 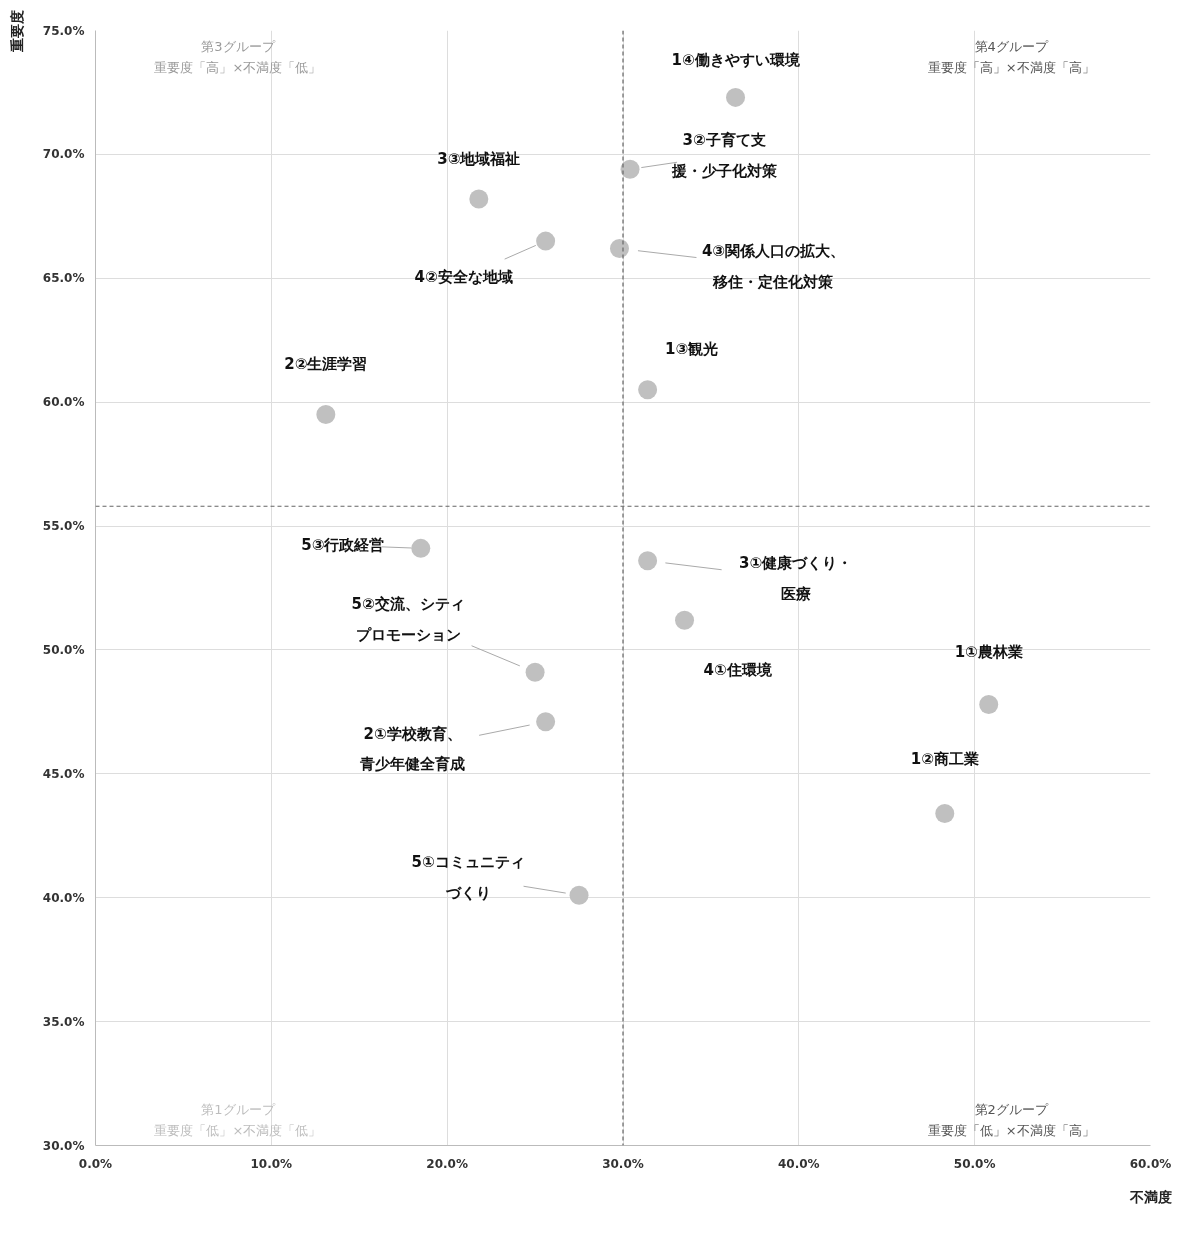 What do you see at coordinates (623, 1163) in the screenshot?
I see `x-tick-label: 30.0%` at bounding box center [623, 1163].